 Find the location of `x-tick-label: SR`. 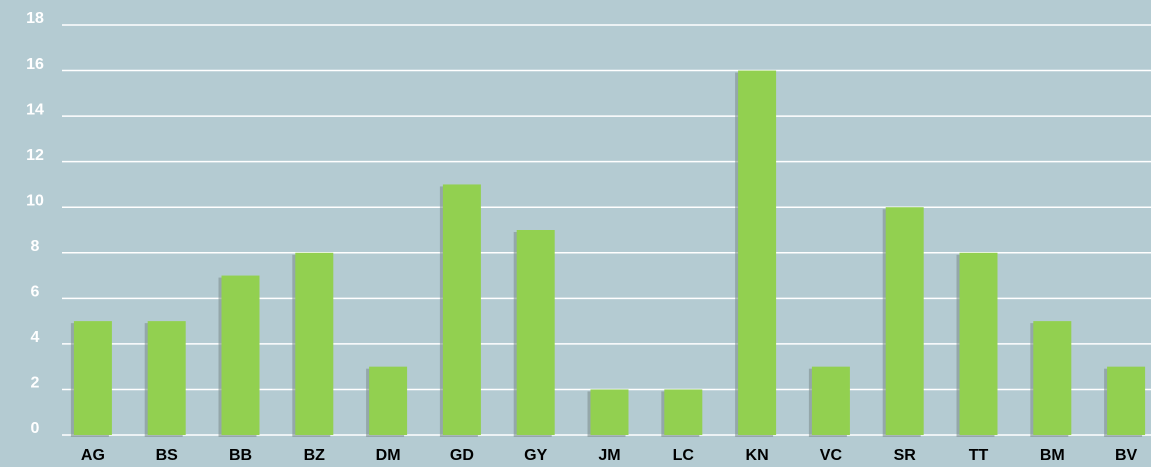

x-tick-label: SR is located at coordinates (905, 455).